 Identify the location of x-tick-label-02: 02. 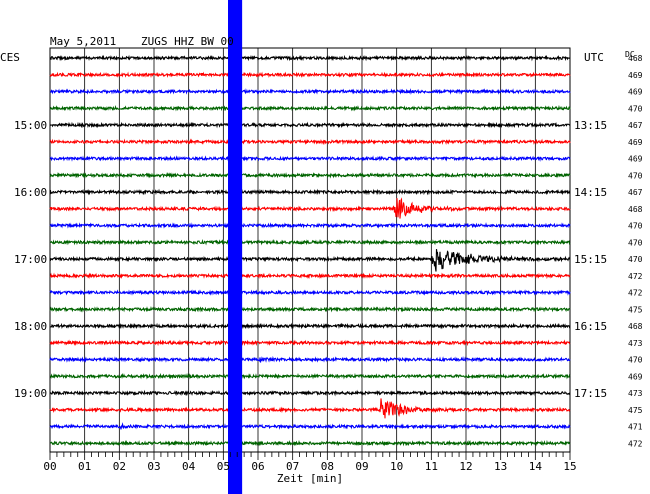
(119, 466).